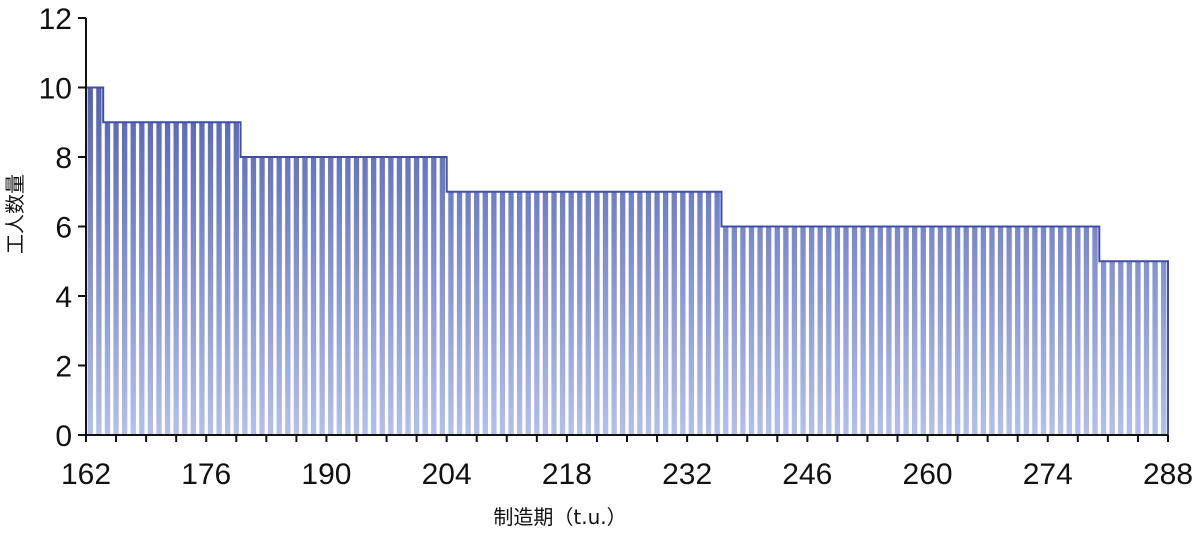  What do you see at coordinates (86, 474) in the screenshot?
I see `x-tick-label: 162` at bounding box center [86, 474].